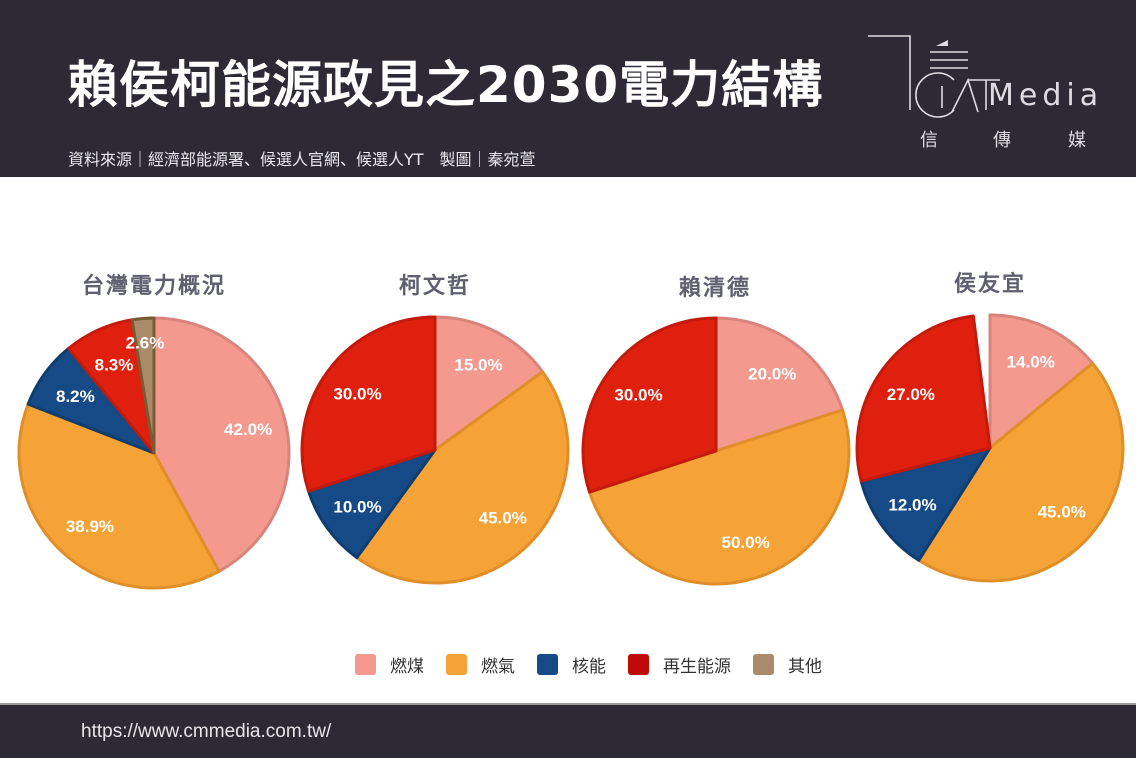 This screenshot has height=758, width=1136. I want to click on slice-label: 8.2%, so click(75, 396).